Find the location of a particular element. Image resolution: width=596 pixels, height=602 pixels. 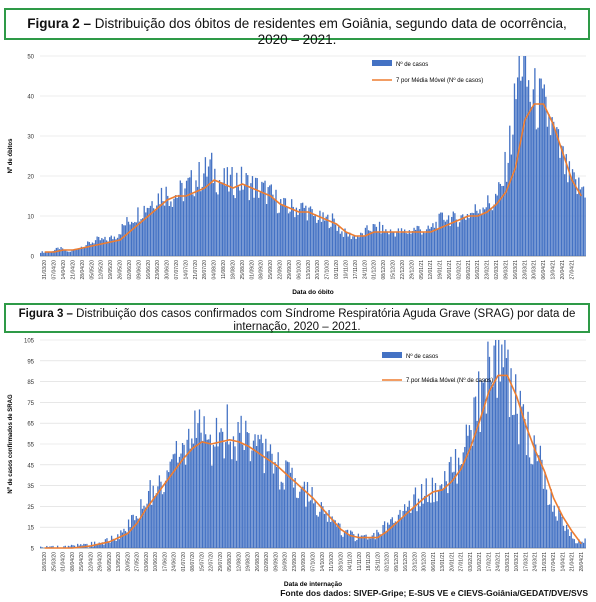

x-tick-label: 24/06/20 is located at coordinates (175, 562).